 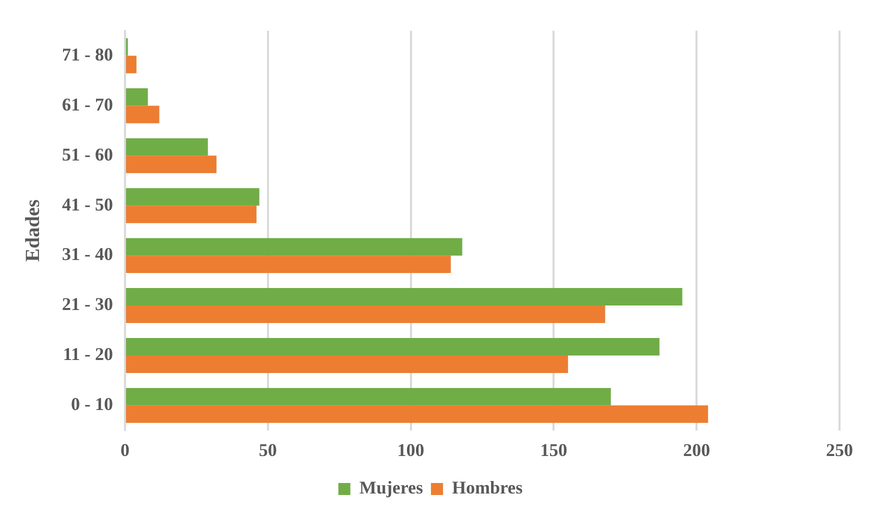 I want to click on y-tick-label: 0 - 10, so click(x=91, y=404).